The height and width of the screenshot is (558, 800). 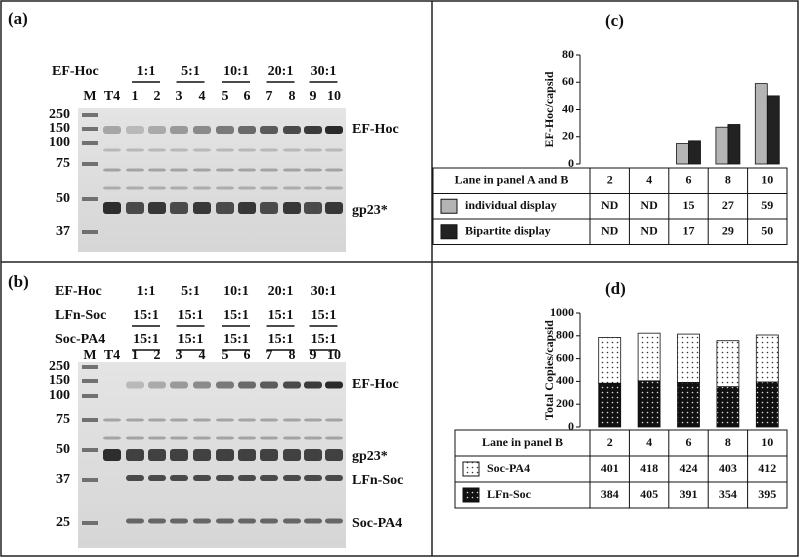 What do you see at coordinates (509, 494) in the screenshot?
I see `legend-label: LFn-Soc` at bounding box center [509, 494].